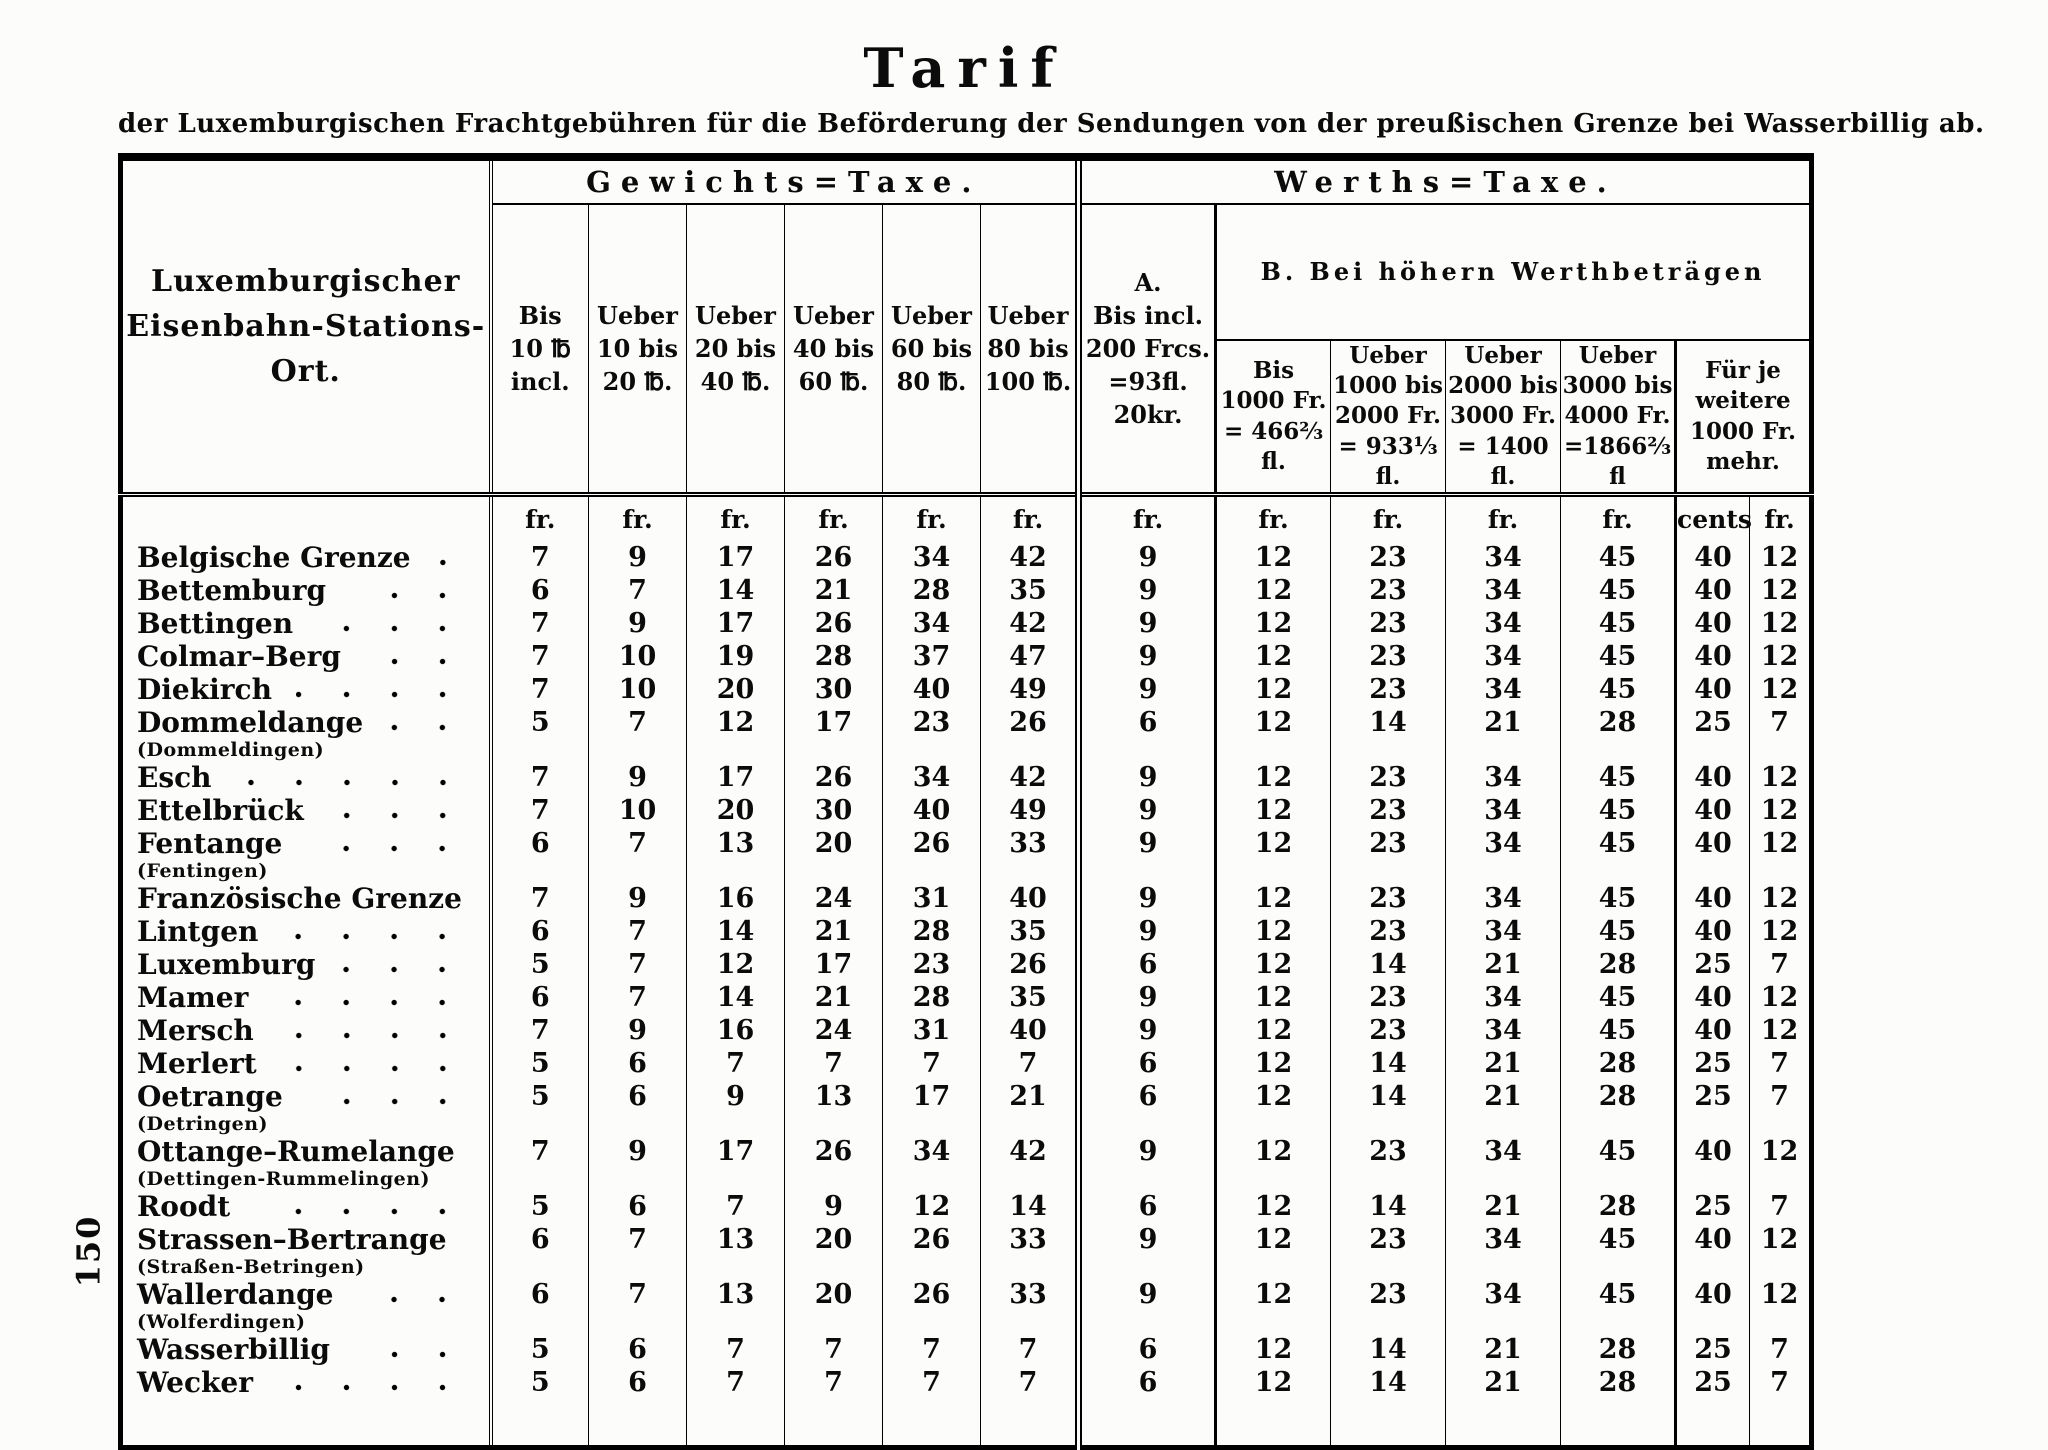  I want to click on table-row: Luxemburg 5 7 12 17 23 26 6 12 14 21 28 25 7, so click(966, 965).